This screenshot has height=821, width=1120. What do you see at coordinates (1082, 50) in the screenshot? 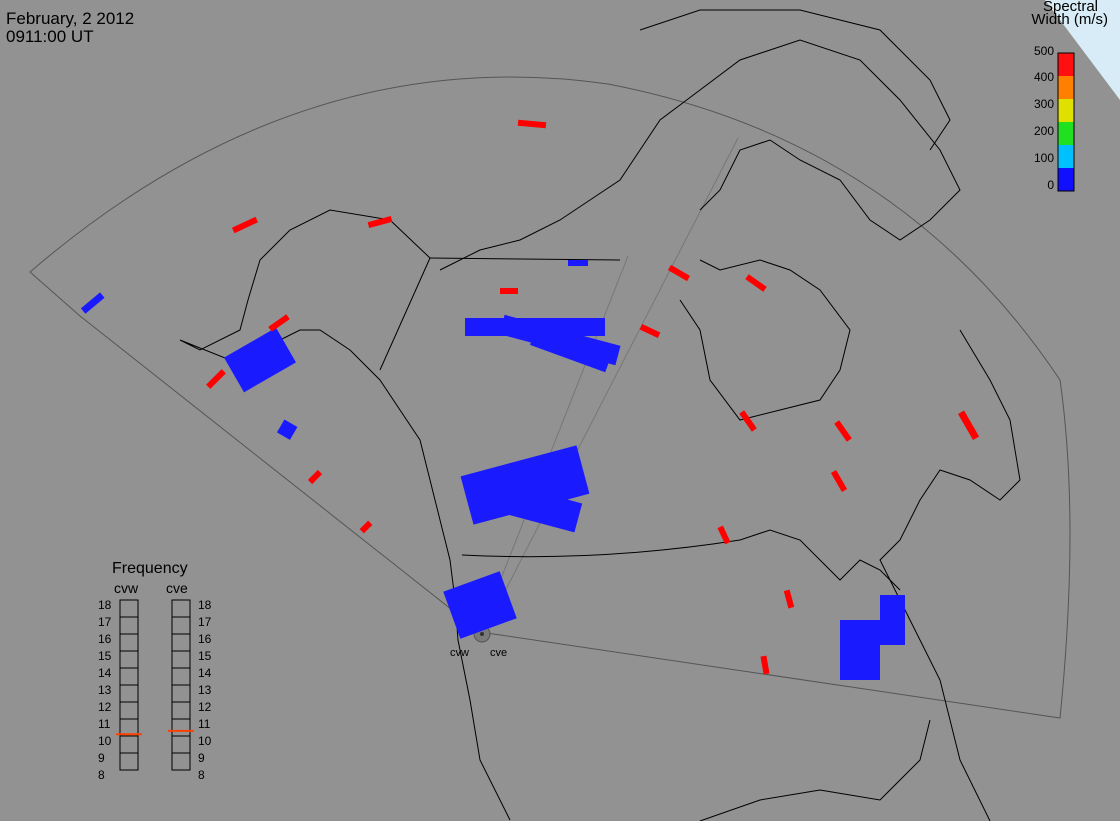
I see `corner-shade` at bounding box center [1082, 50].